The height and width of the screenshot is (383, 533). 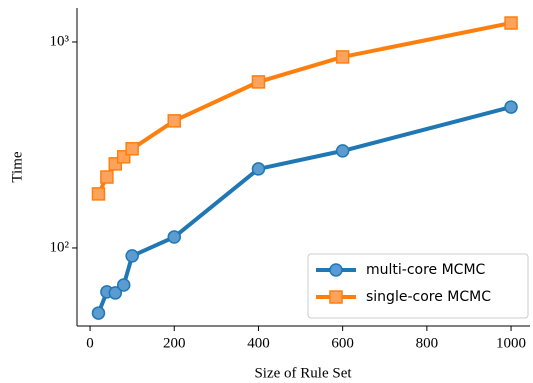 What do you see at coordinates (428, 297) in the screenshot?
I see `legend-label: single-core MCMC` at bounding box center [428, 297].